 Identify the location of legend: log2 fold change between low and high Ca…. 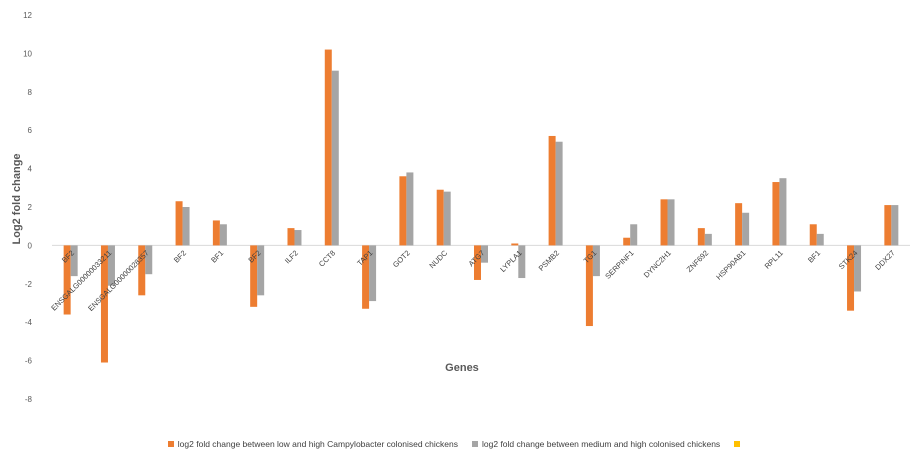
(456, 444).